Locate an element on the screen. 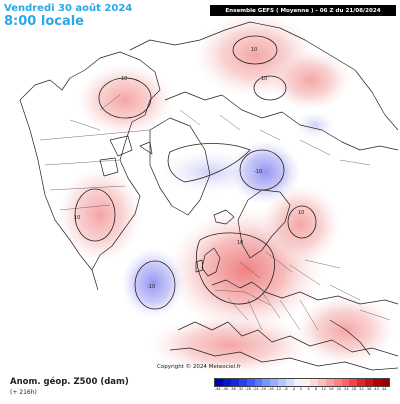 This screenshot has width=400, height=404. british-isles-coast is located at coordinates (208, 262).